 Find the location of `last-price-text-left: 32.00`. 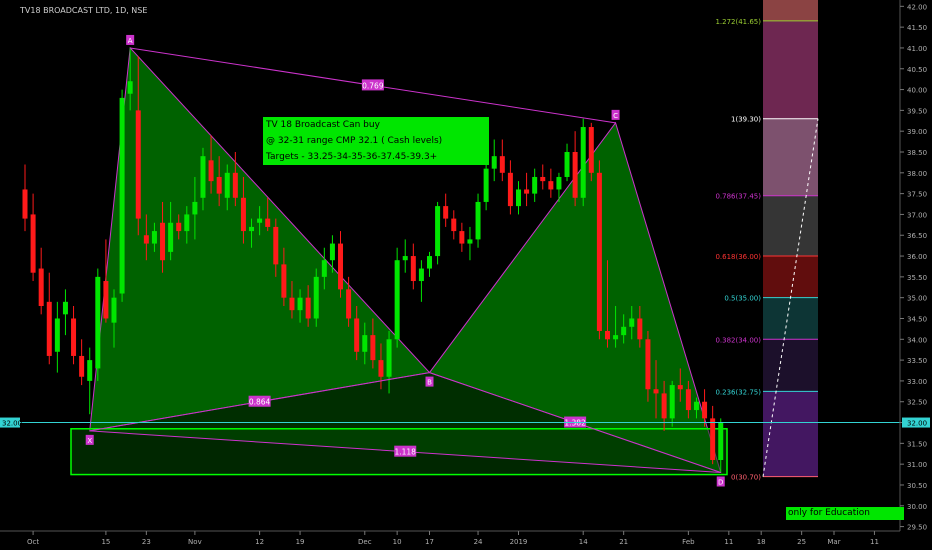

last-price-text-left: 32.00 is located at coordinates (12, 424).